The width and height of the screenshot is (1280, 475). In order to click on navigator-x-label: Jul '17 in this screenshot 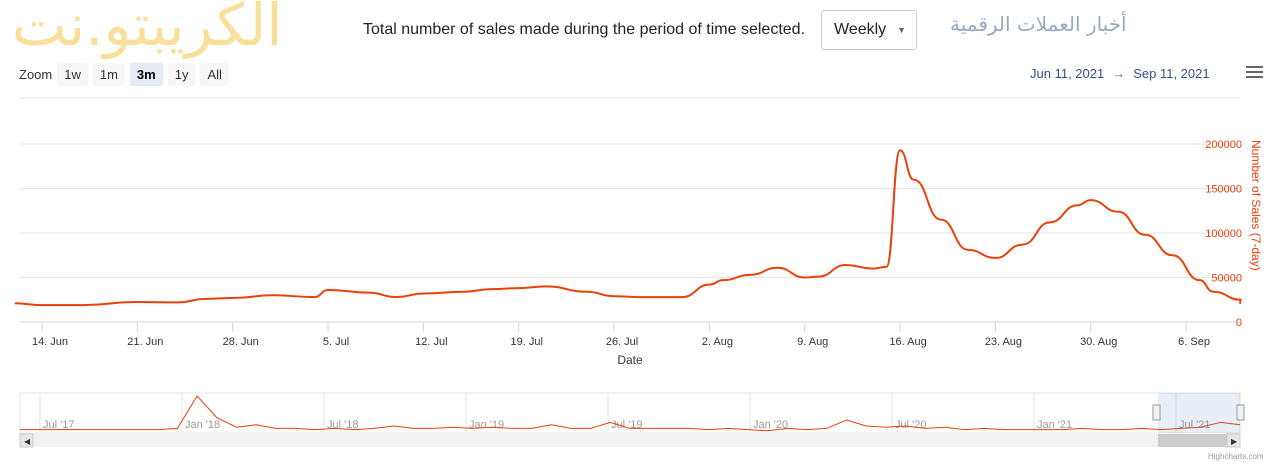, I will do `click(58, 425)`.